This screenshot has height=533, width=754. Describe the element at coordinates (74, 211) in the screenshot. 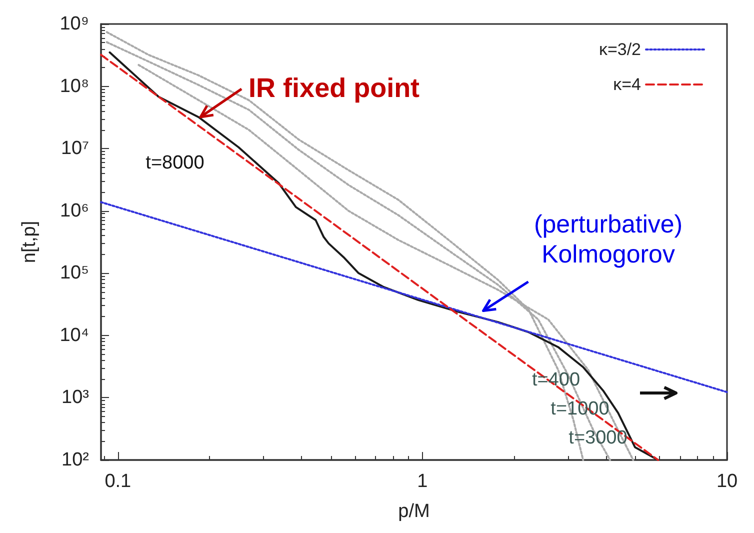

I see `y-tick-label: 10⁶` at that location.